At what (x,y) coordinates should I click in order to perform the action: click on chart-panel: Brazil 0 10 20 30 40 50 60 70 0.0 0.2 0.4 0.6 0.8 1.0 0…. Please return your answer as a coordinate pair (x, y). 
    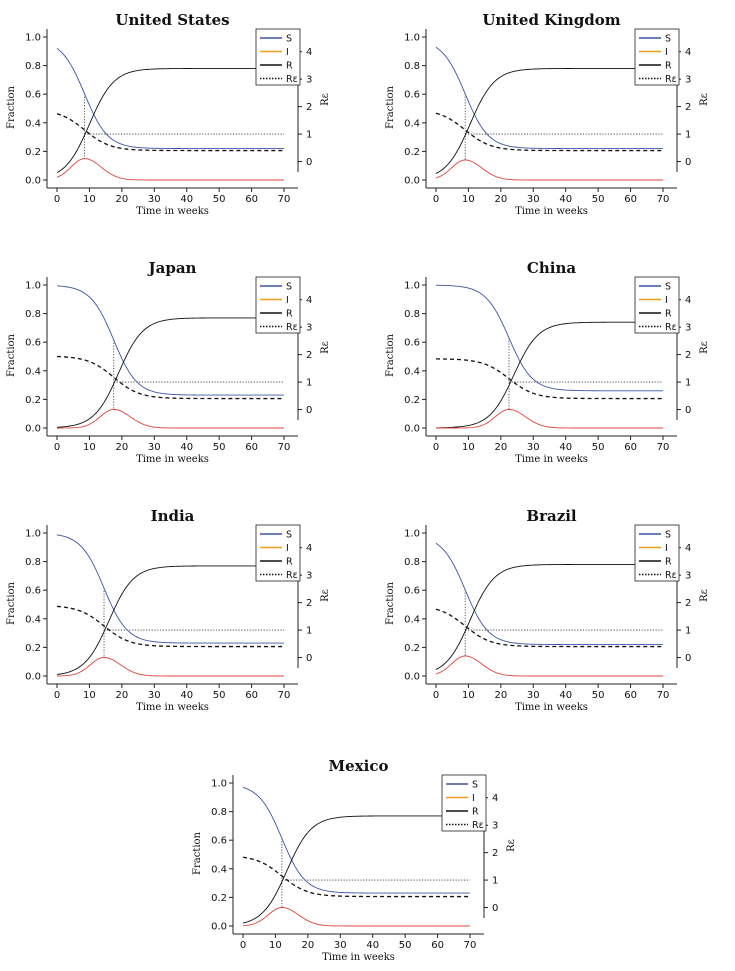
    Looking at the image, I should click on (547, 610).